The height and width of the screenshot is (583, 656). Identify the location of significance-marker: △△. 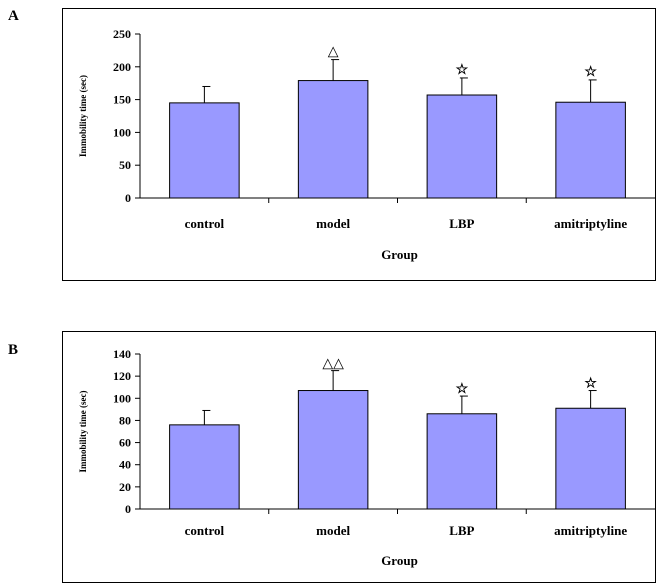
(333, 364).